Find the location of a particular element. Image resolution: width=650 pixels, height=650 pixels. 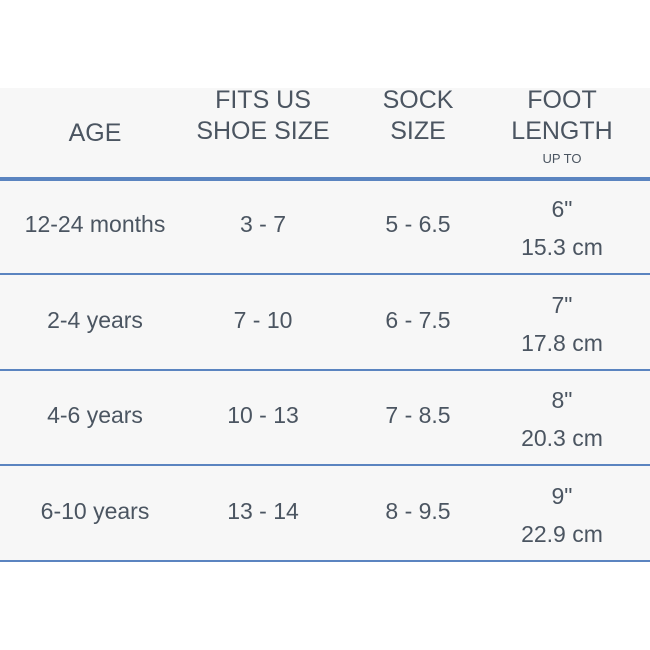

row-shoe-size: 10 - 13 is located at coordinates (263, 415).